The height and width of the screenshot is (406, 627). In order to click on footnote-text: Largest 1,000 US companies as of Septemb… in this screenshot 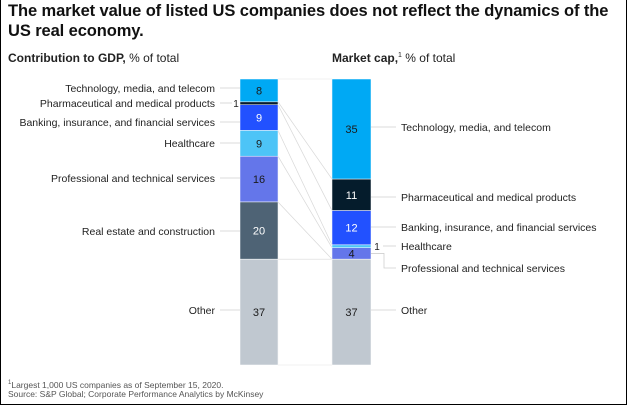, I will do `click(117, 384)`.